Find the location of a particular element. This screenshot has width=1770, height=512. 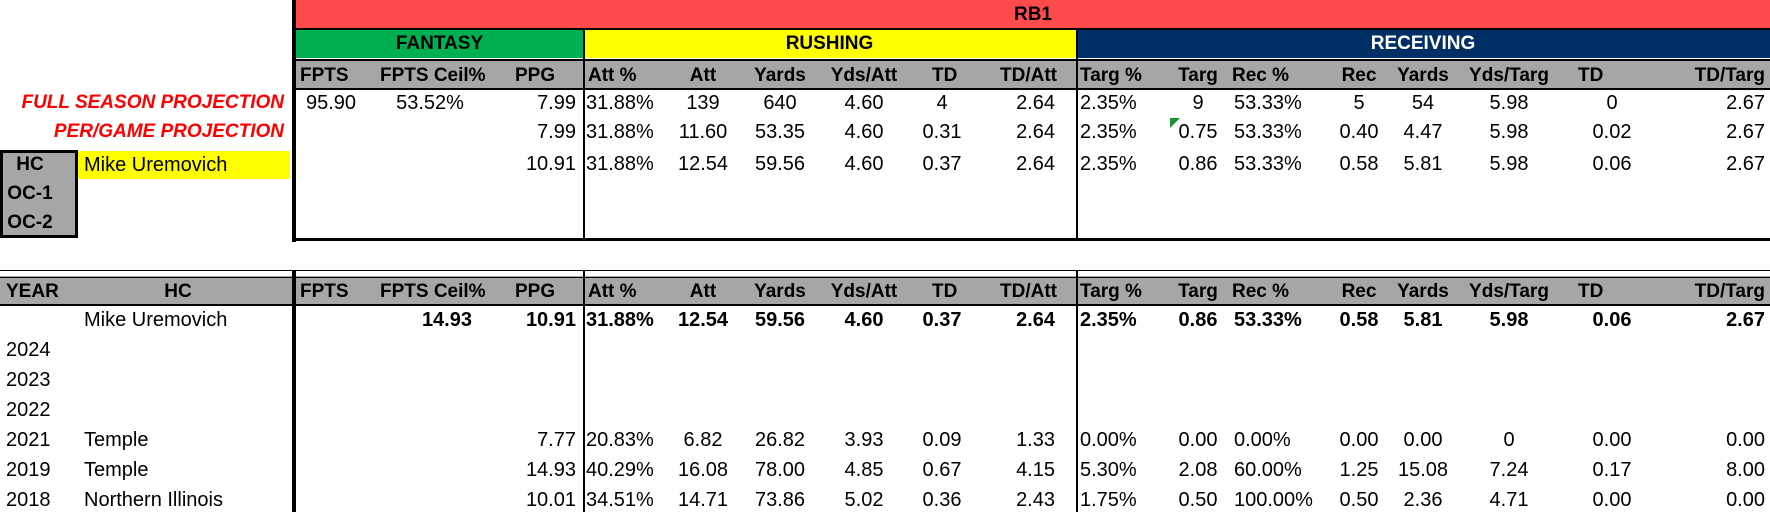

history-cell: 20.83% is located at coordinates (620, 440).